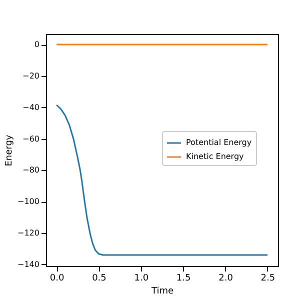 This screenshot has width=300, height=300. I want to click on y-tick-label: −20, so click(31, 75).